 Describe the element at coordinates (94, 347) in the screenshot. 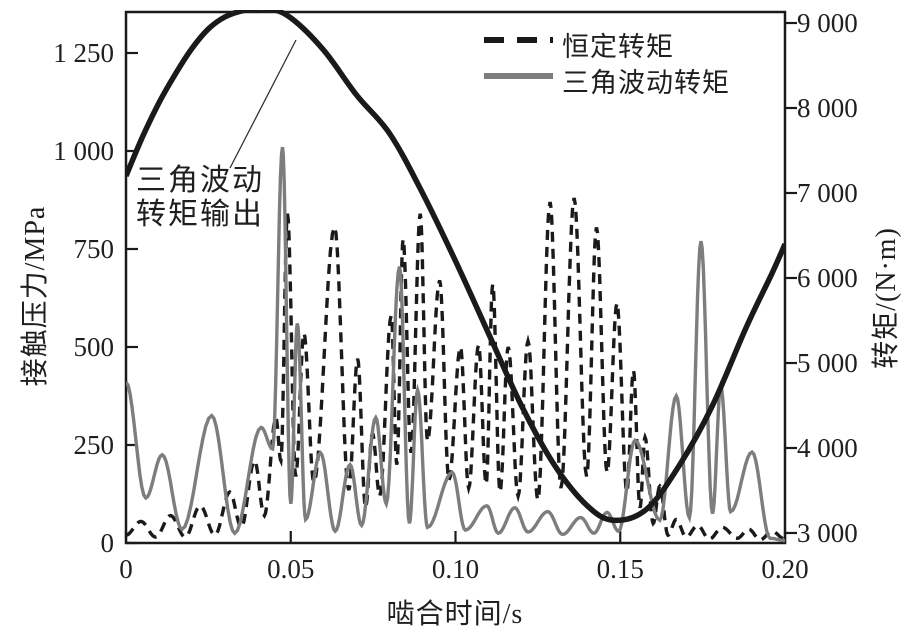

I see `y-left-tick-label: 500` at that location.